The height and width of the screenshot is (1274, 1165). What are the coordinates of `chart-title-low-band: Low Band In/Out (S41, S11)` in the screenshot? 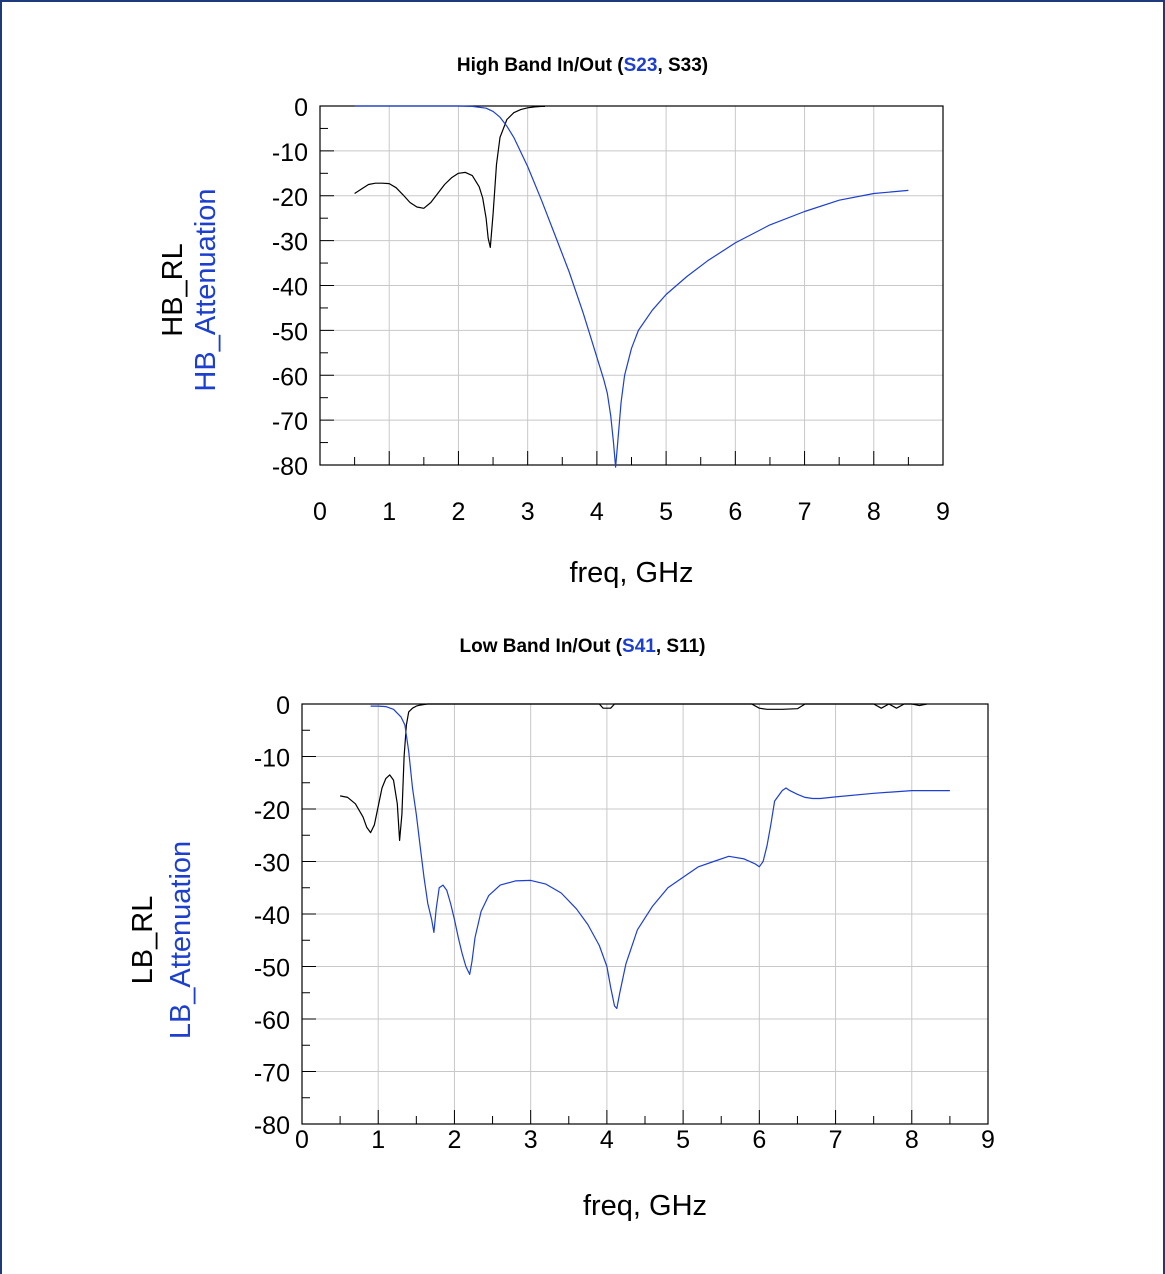 It's located at (582, 647).